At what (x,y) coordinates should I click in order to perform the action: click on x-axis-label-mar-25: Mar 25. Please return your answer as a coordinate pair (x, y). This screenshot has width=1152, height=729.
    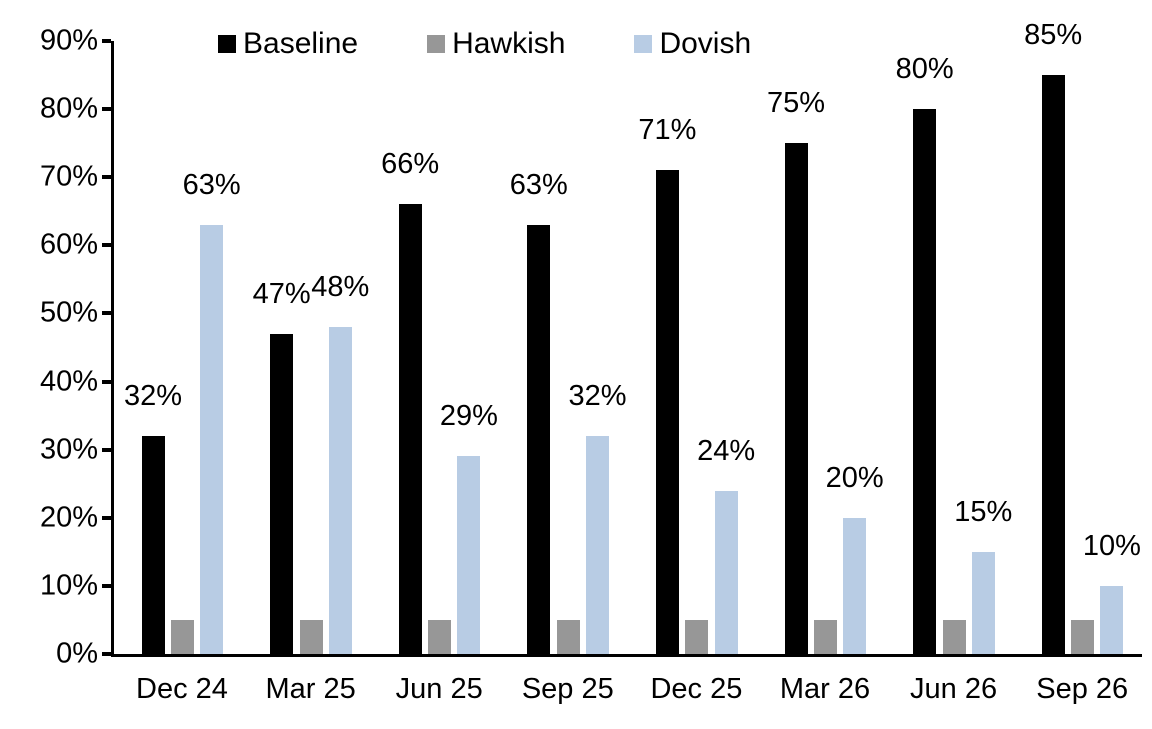
    Looking at the image, I should click on (310, 689).